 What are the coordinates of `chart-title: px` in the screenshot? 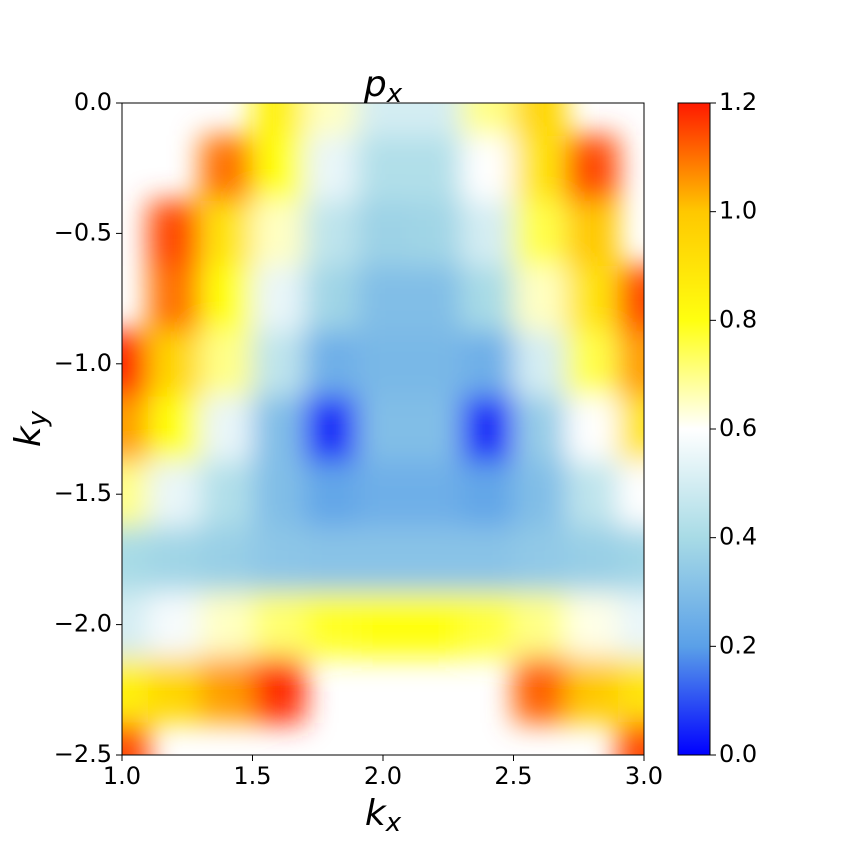 It's located at (383, 86).